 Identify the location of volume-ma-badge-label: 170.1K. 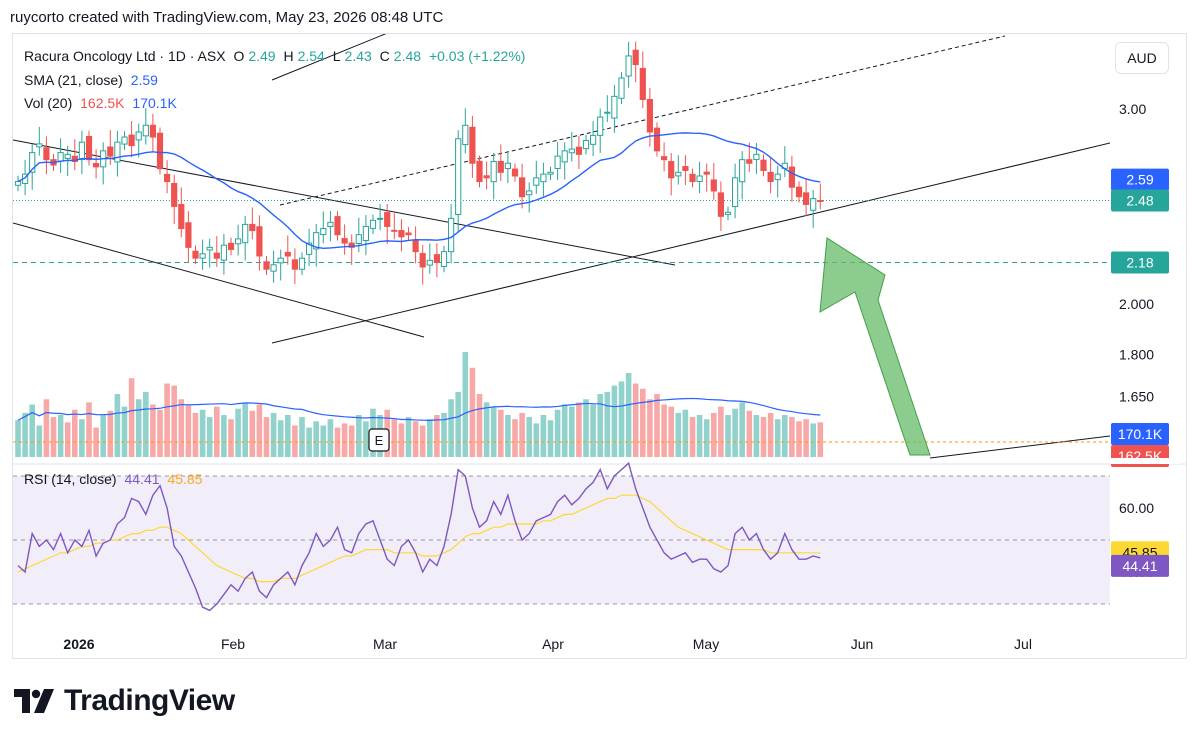
(1140, 434).